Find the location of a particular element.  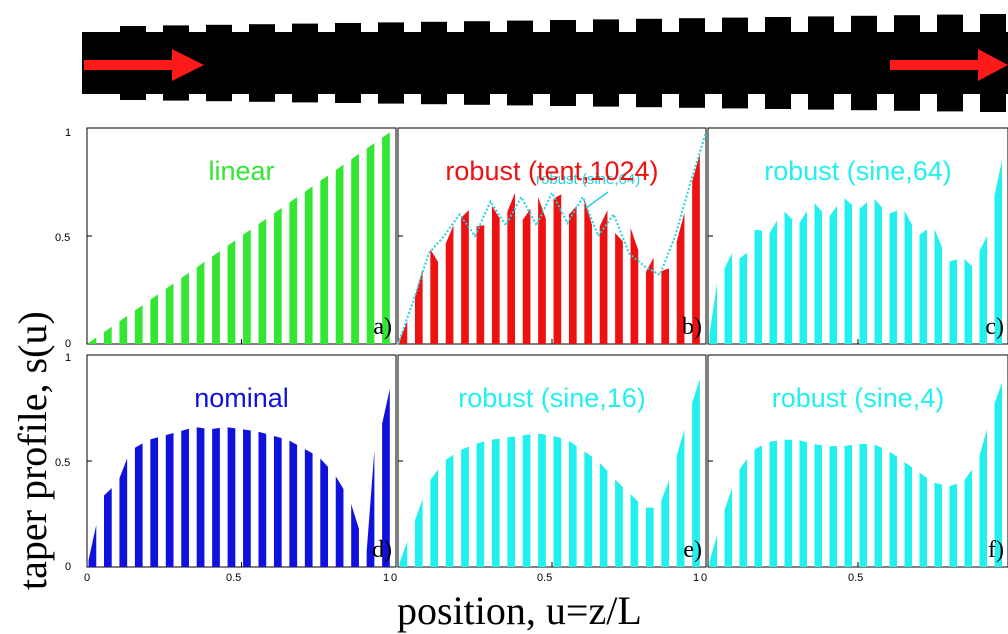

panel-label: a) is located at coordinates (382, 327).